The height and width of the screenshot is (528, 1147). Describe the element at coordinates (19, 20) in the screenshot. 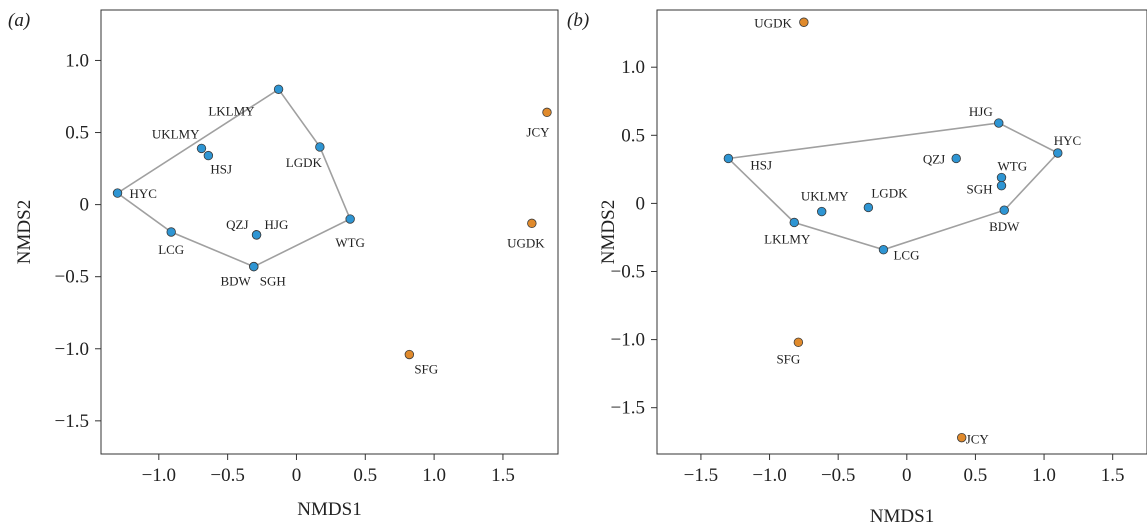

I see `panel-label: (a)` at that location.